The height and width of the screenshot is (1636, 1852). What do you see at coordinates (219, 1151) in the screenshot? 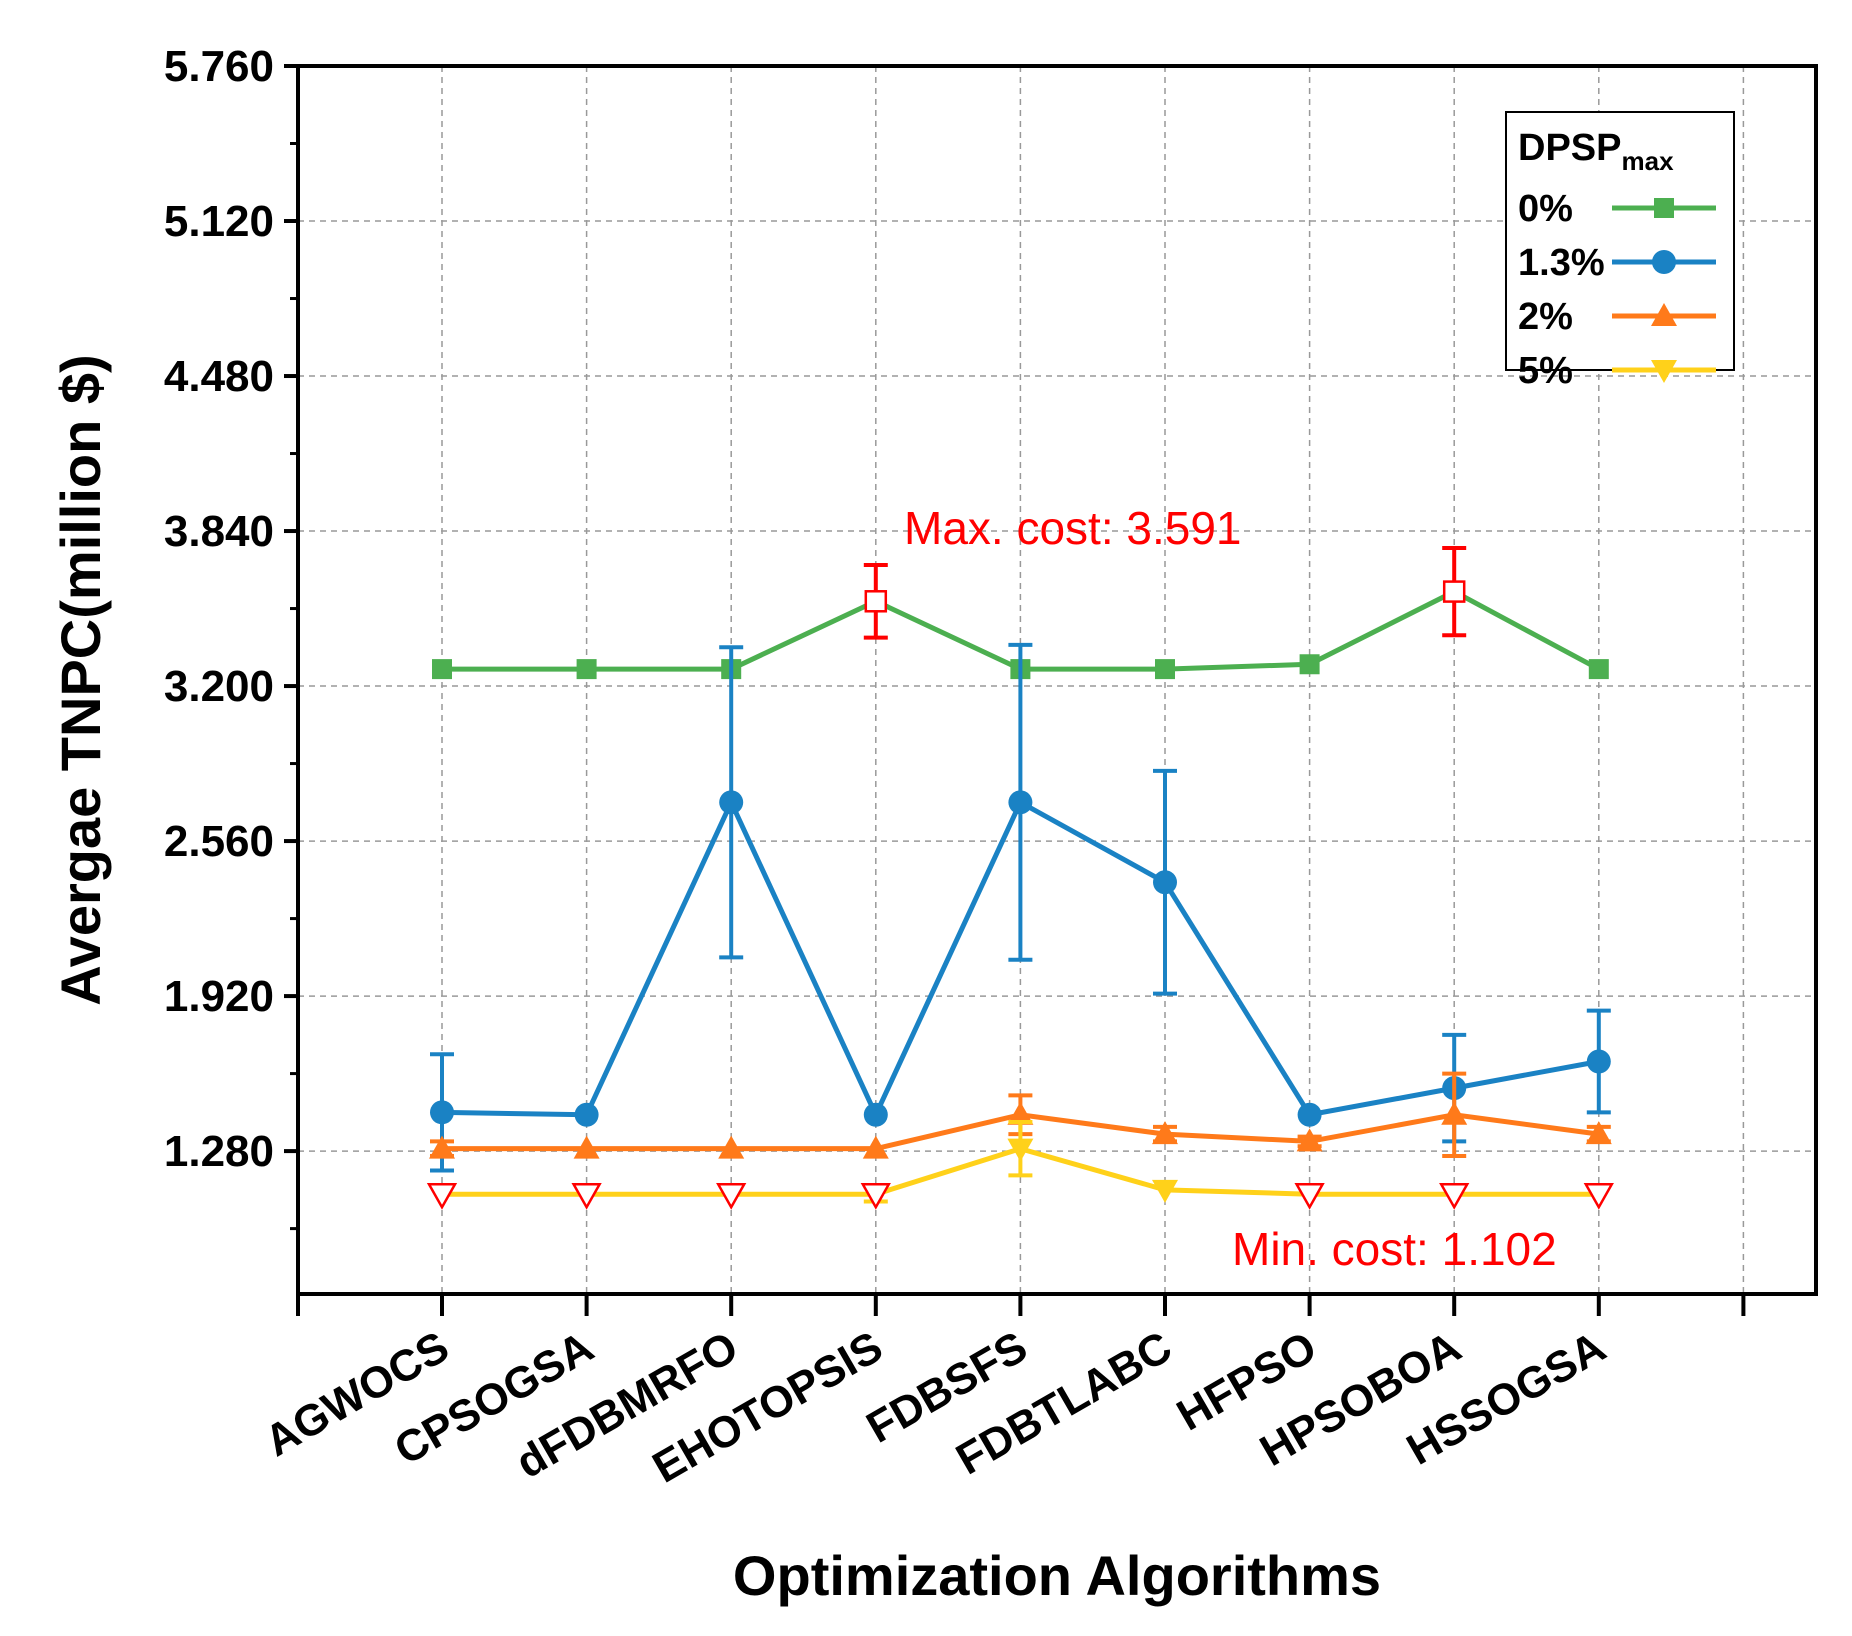
I see `y-tick-label: 1.280` at bounding box center [219, 1151].